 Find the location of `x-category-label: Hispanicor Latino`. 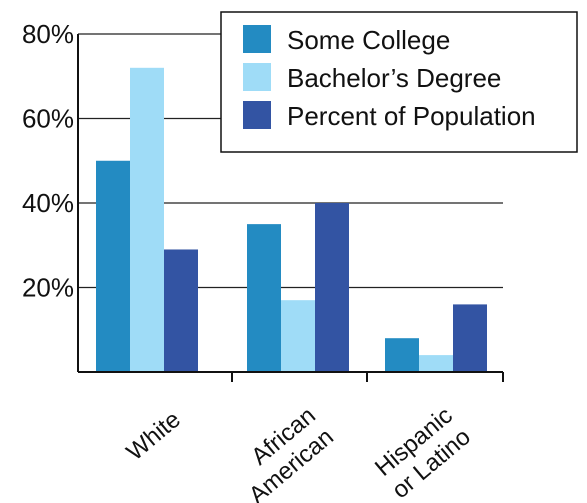

x-category-label: Hispanicor Latino is located at coordinates (422, 452).